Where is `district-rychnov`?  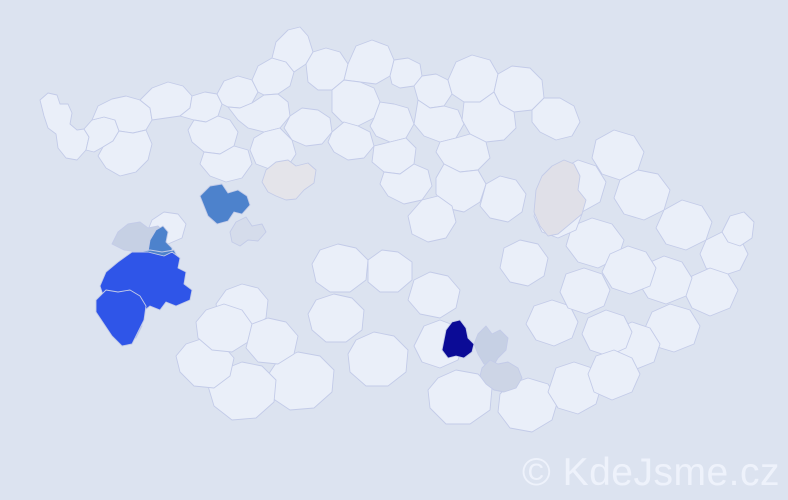
district-rychnov is located at coordinates (556, 119).